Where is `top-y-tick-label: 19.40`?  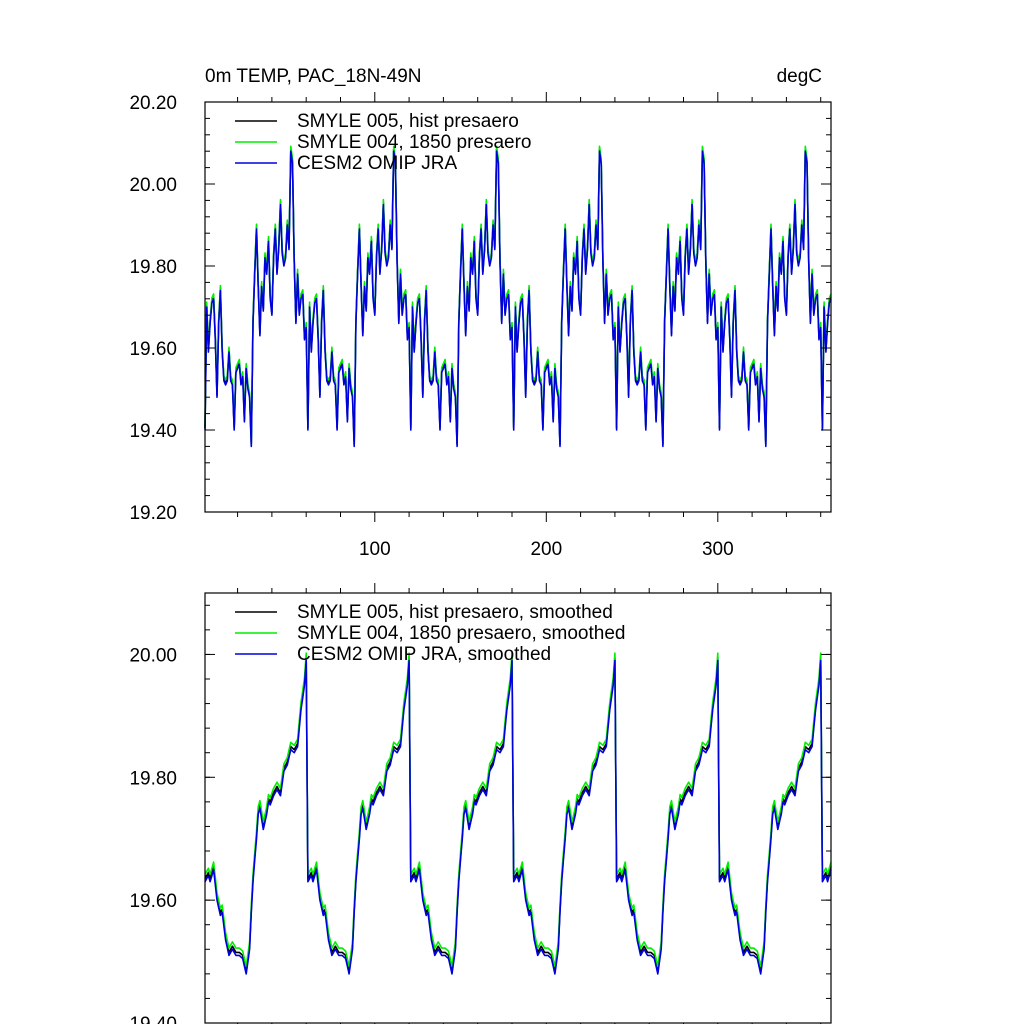
top-y-tick-label: 19.40 is located at coordinates (153, 431).